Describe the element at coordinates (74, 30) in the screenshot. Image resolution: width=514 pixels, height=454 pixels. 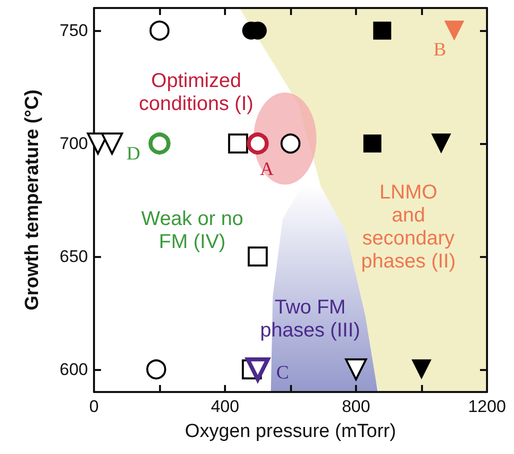
I see `y-tick-label: 750` at that location.